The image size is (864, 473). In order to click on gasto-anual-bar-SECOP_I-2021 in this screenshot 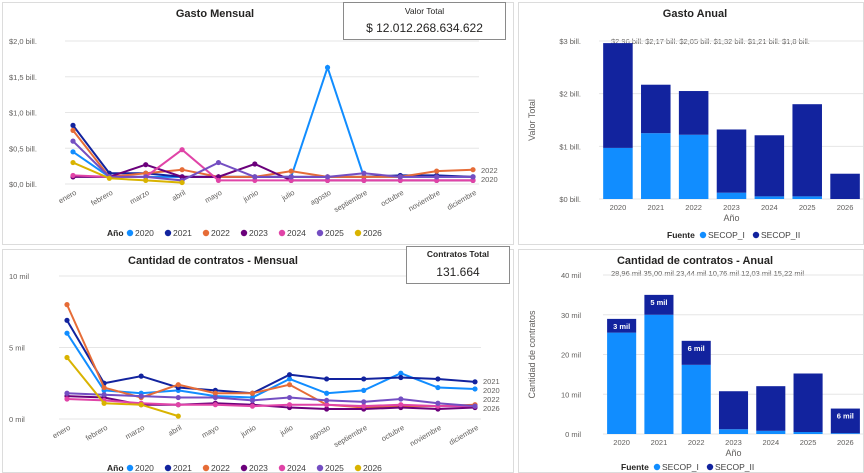, I will do `click(656, 166)`.